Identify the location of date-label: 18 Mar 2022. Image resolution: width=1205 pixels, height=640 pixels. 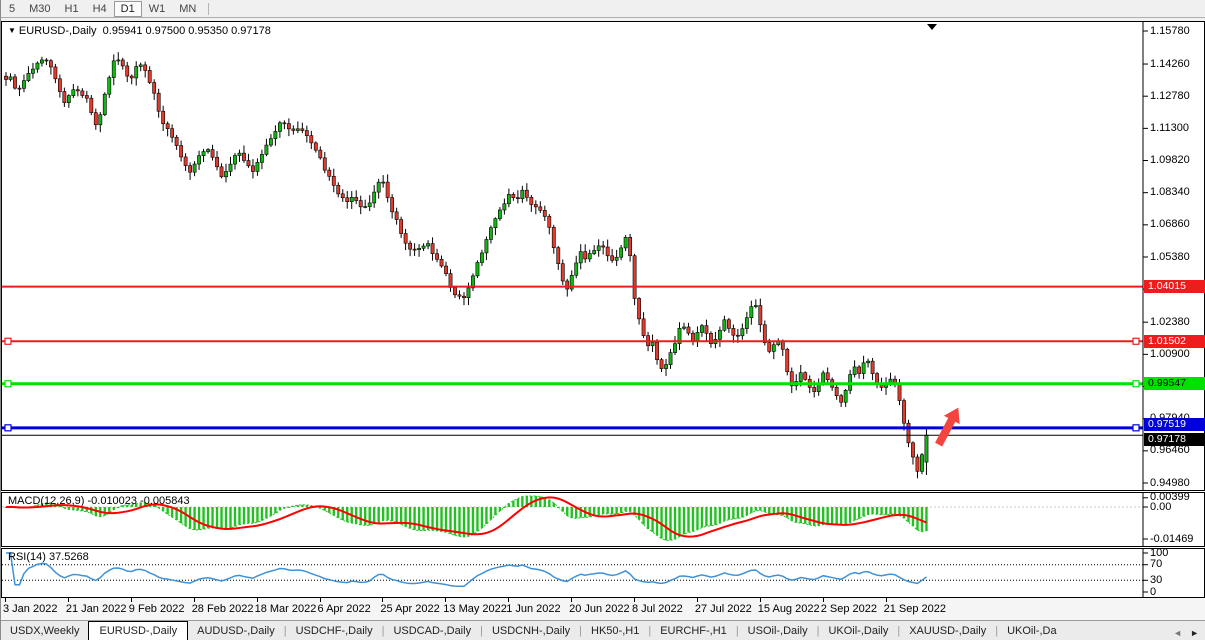
(285, 609).